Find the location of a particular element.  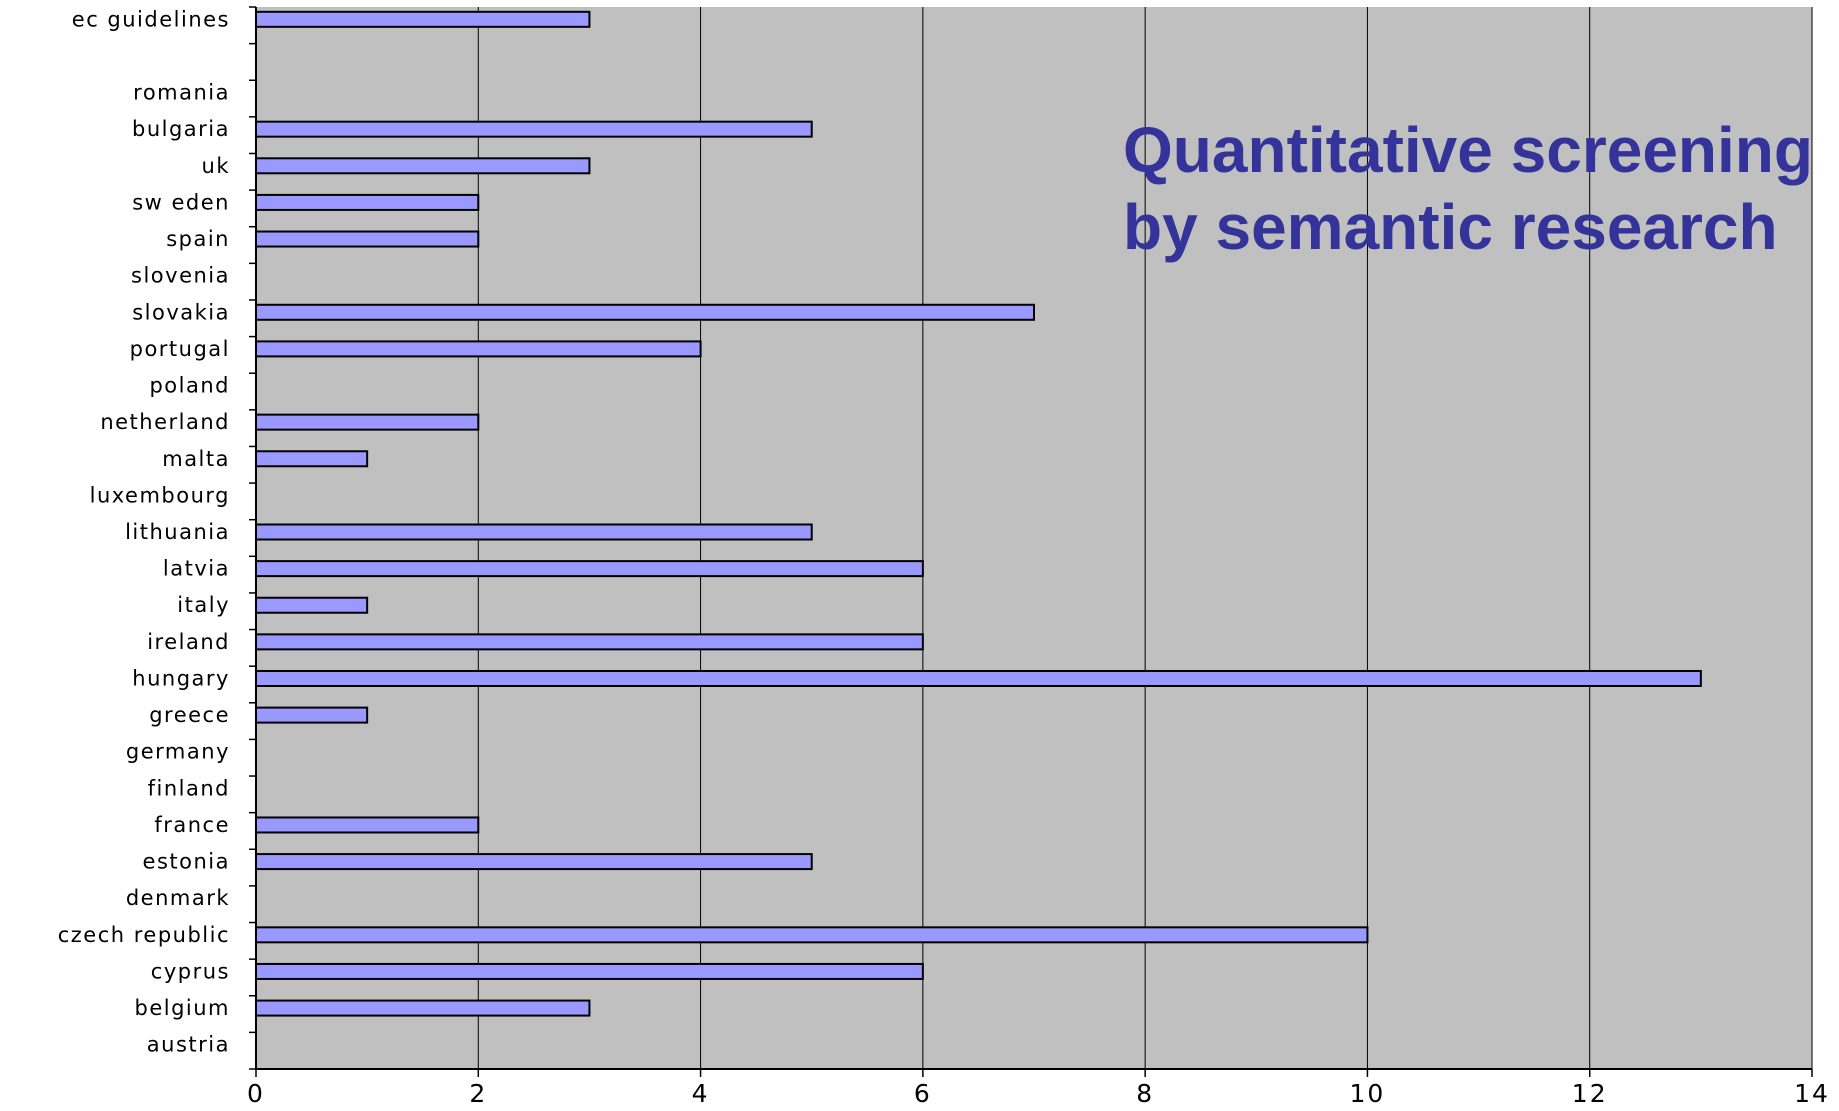

x-tick-labels: 0 2 4 6 8 10 12 14 is located at coordinates (1038, 1093).